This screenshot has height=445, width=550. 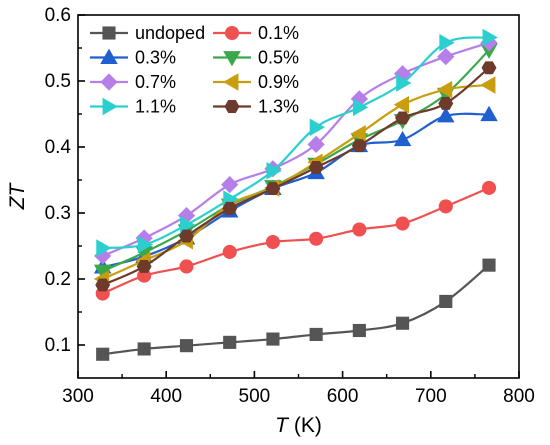 I want to click on legend-item: 0.7%, so click(x=133, y=82).